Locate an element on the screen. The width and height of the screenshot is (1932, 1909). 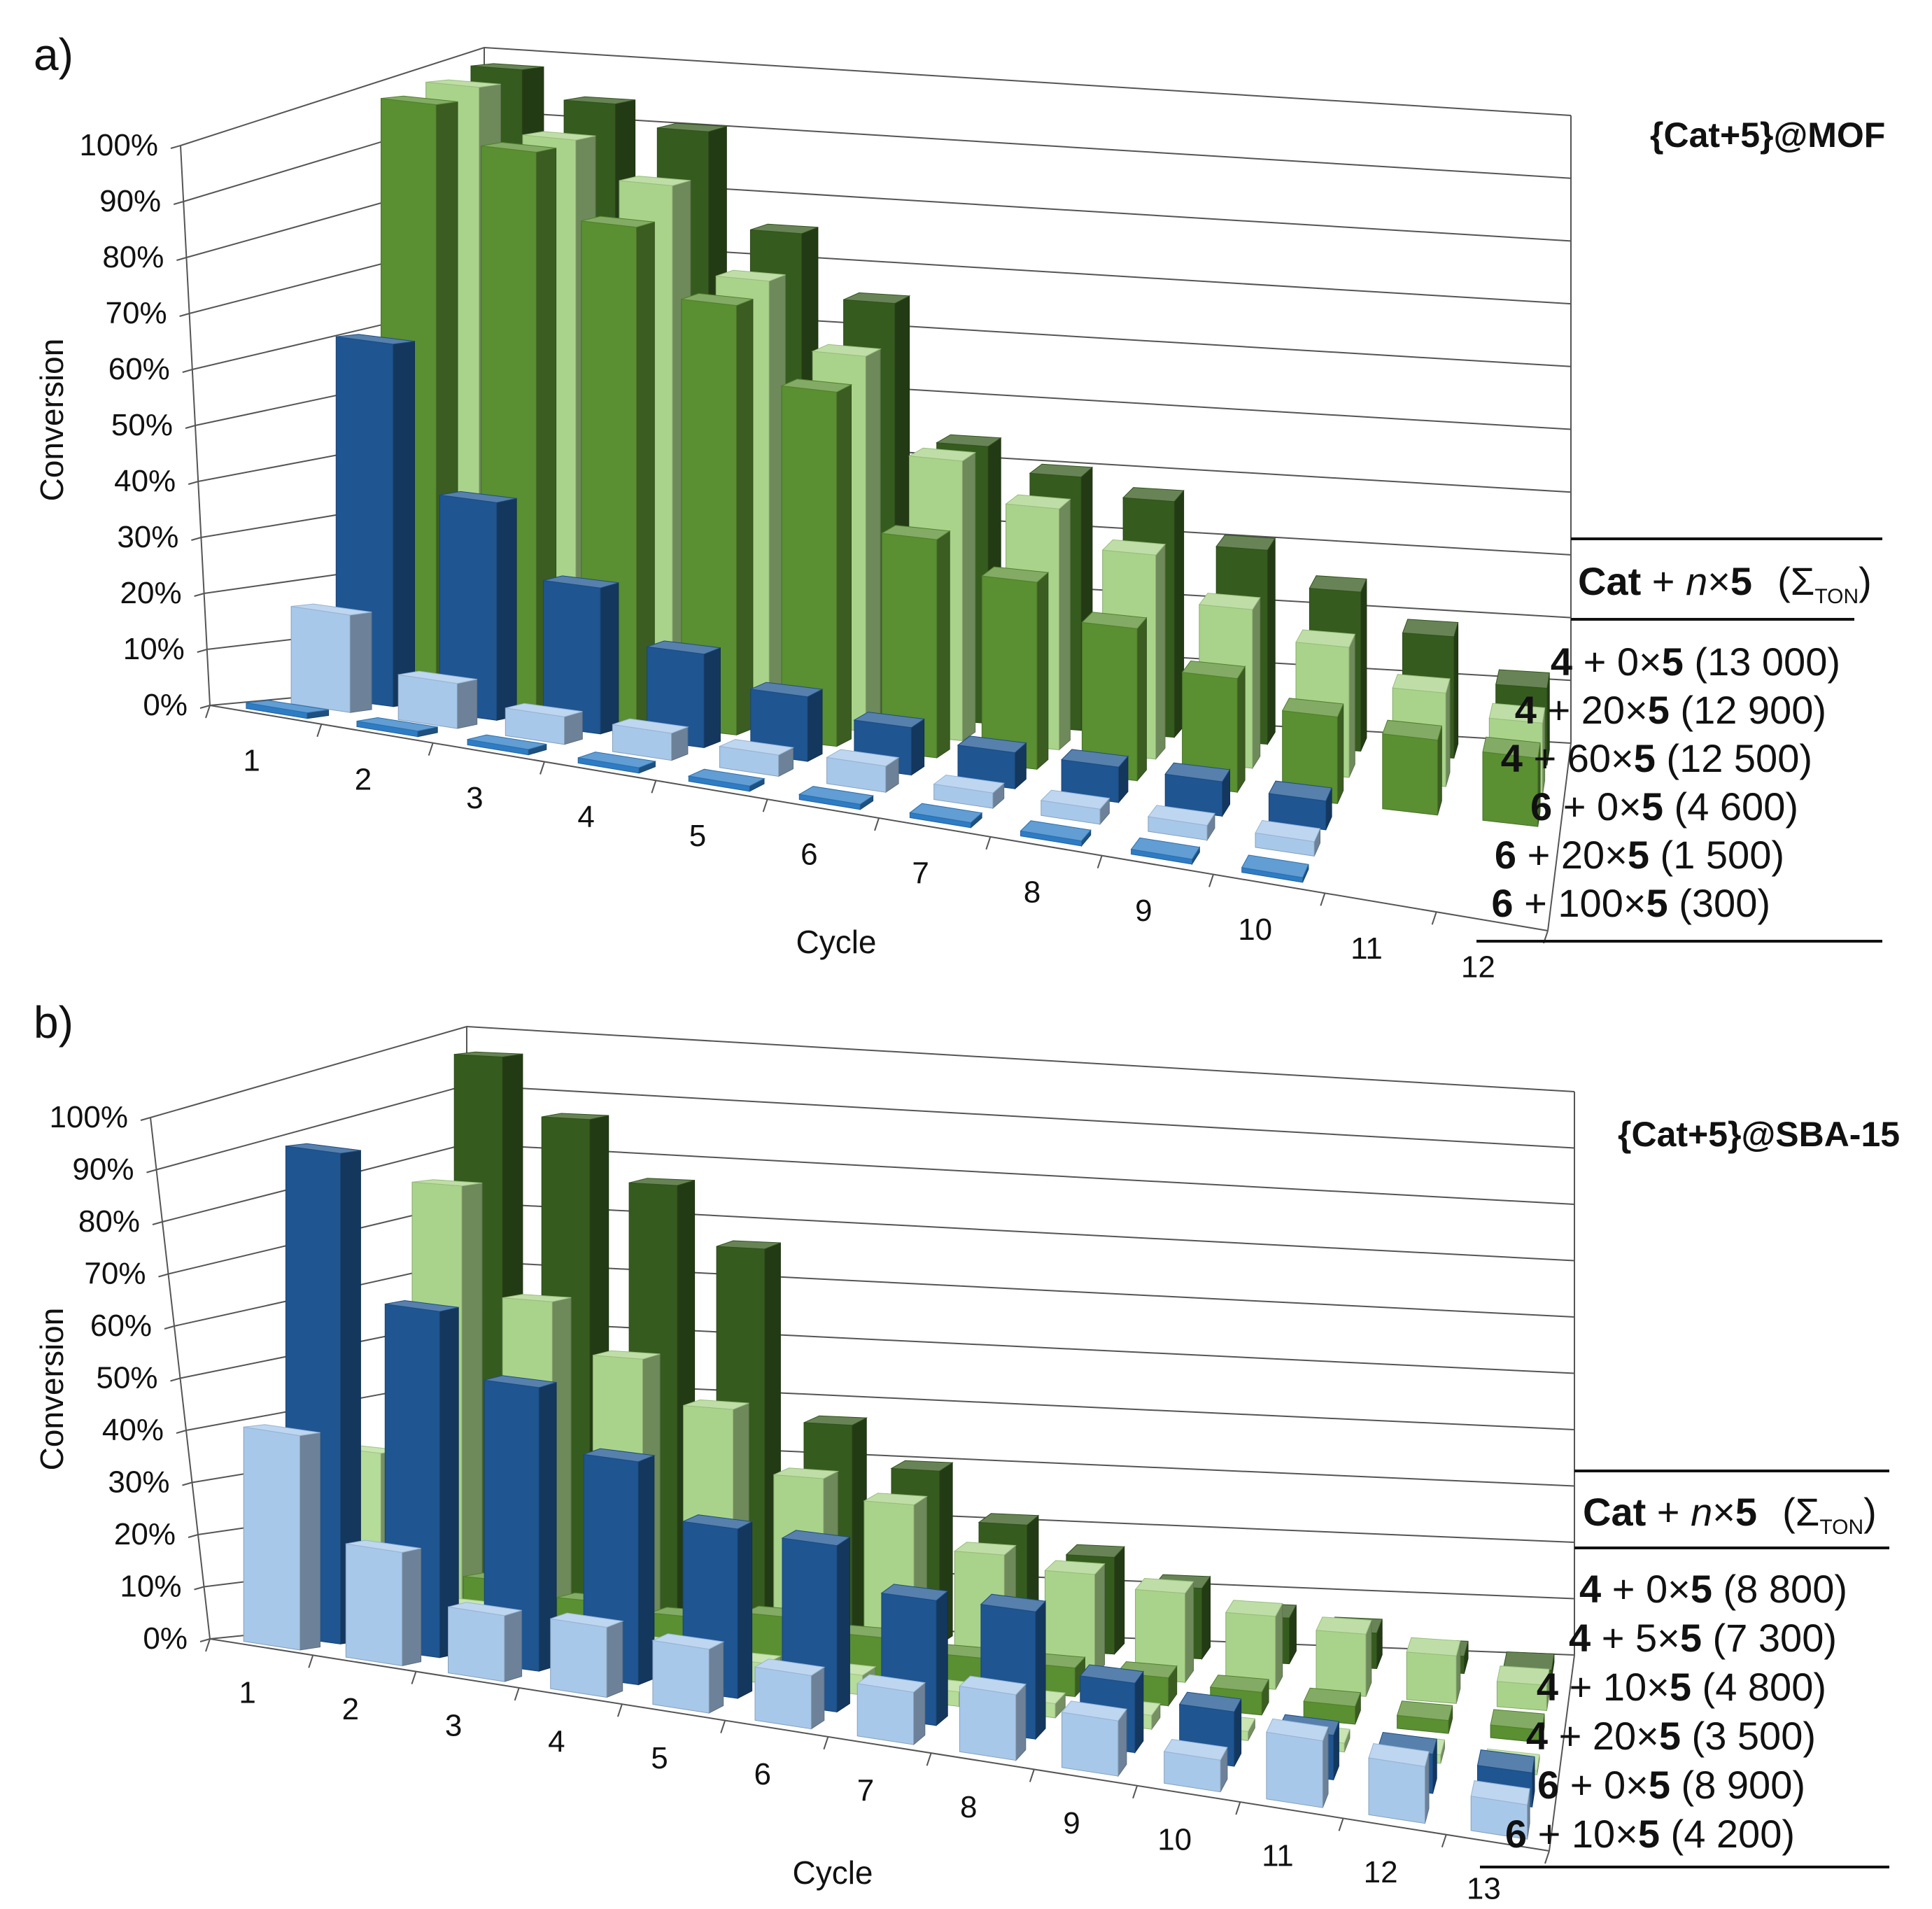
legend-entry: 6 + 20×5 (1 500) is located at coordinates (1640, 855).